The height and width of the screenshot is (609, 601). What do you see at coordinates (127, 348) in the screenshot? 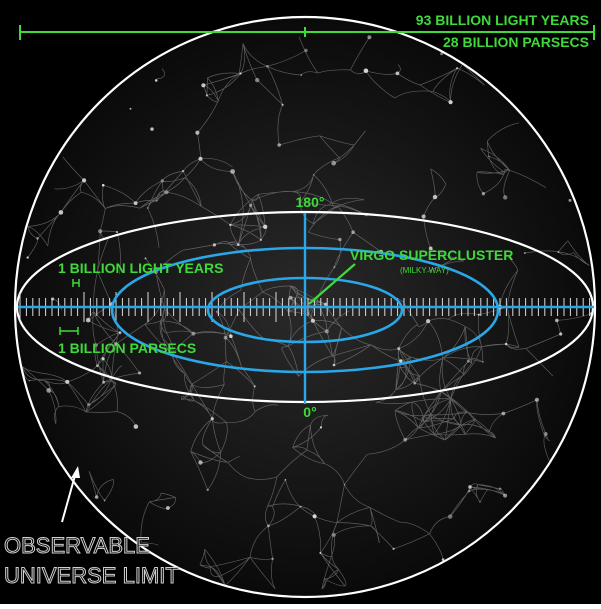
I see `parsecs-scale-label: 1 BILLION PARSECS` at bounding box center [127, 348].